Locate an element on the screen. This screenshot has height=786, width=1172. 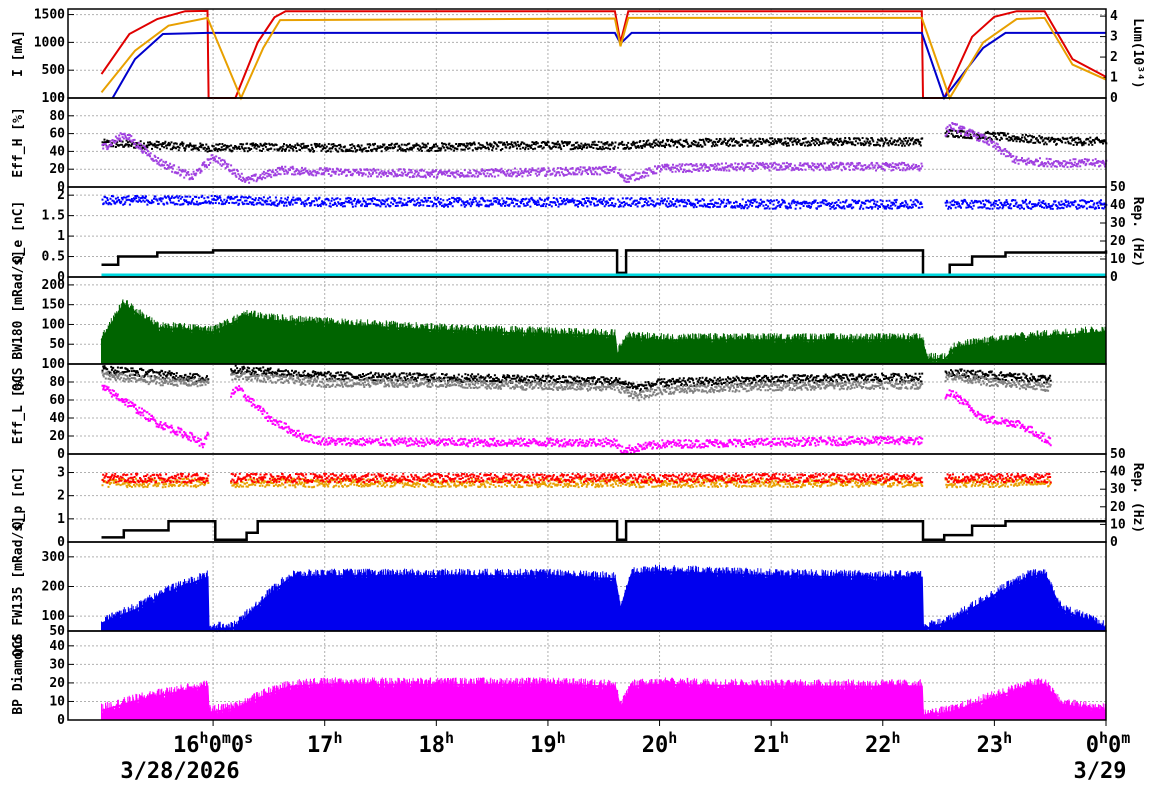
y-tick-label: 500 is located at coordinates (54, 70).